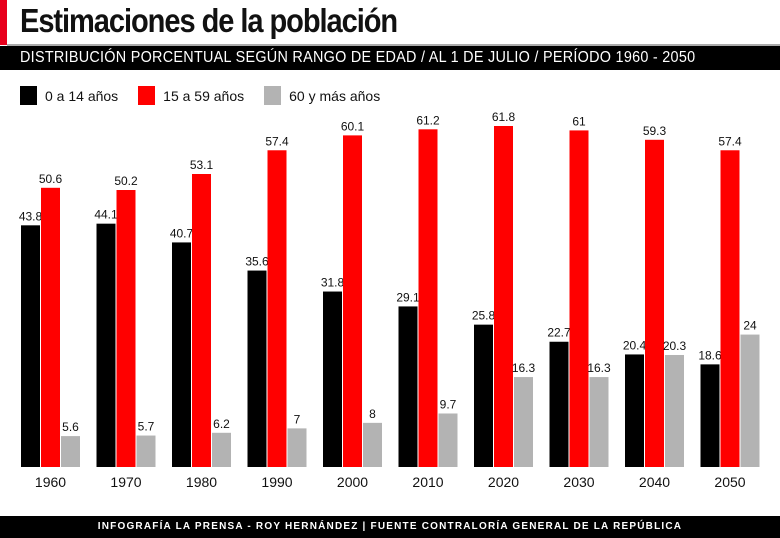  Describe the element at coordinates (333, 283) in the screenshot. I see `data-label: 31.8` at that location.